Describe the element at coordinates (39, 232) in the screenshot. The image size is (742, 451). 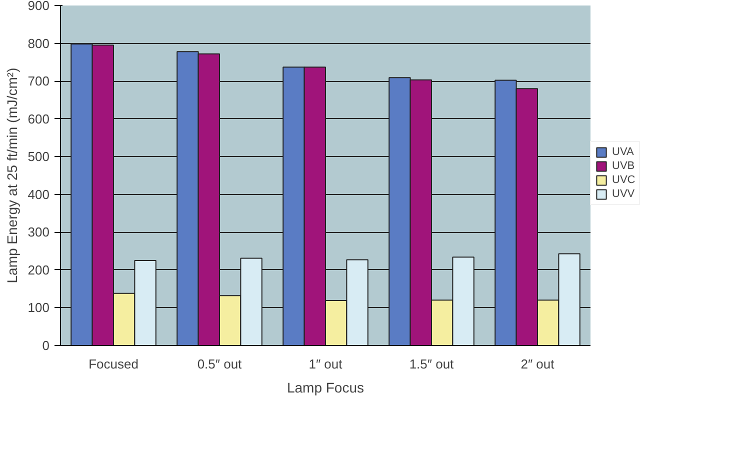
I see `y-tick-label: 300` at that location.